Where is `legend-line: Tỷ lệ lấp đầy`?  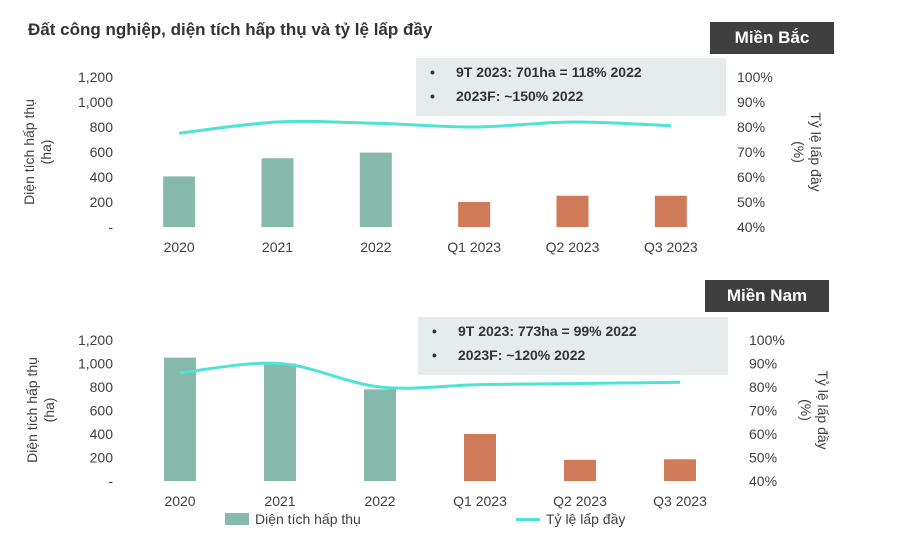
legend-line: Tỷ lệ lấp đầy is located at coordinates (570, 519).